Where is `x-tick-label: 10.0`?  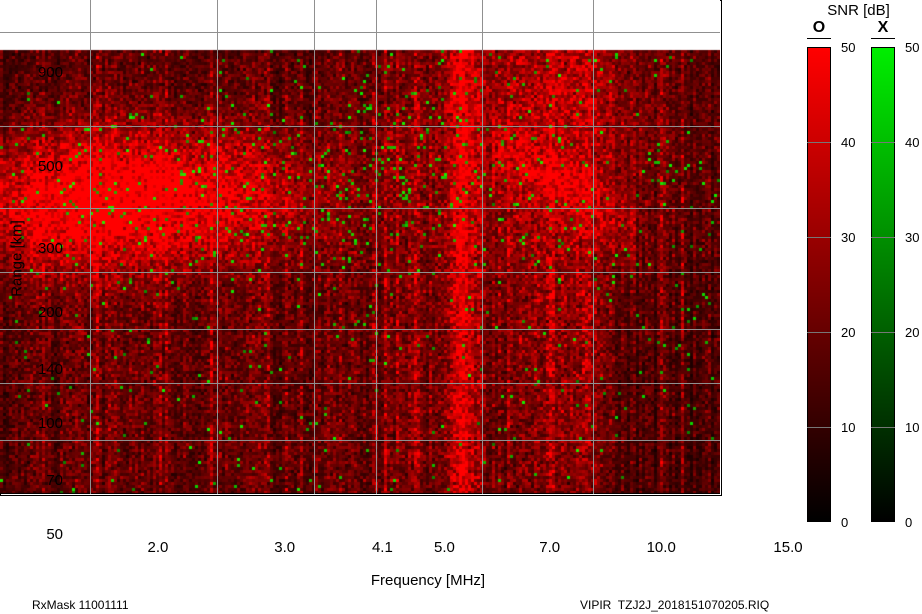 x-tick-label: 10.0 is located at coordinates (661, 547).